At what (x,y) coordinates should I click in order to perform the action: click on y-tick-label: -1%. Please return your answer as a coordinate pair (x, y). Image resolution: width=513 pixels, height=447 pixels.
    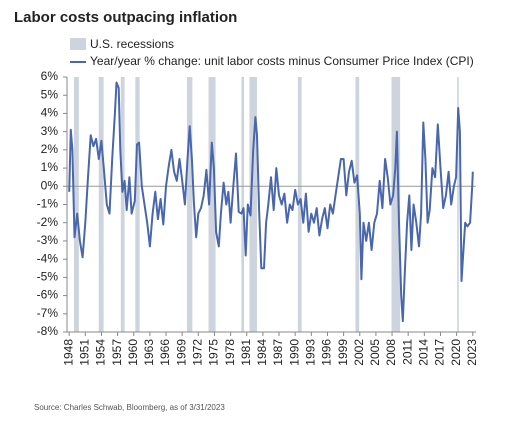
    Looking at the image, I should click on (48, 204).